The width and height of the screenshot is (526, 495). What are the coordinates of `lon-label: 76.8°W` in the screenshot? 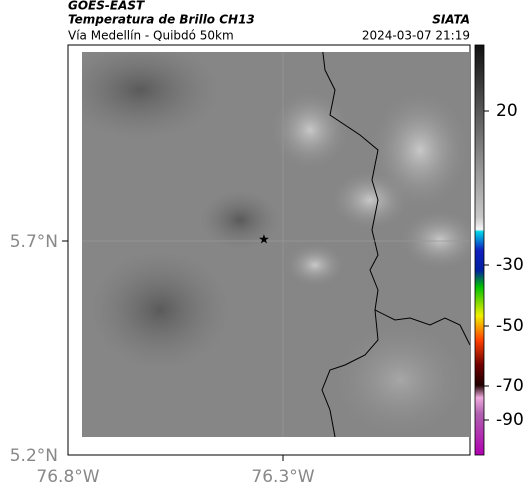 It's located at (67, 477).